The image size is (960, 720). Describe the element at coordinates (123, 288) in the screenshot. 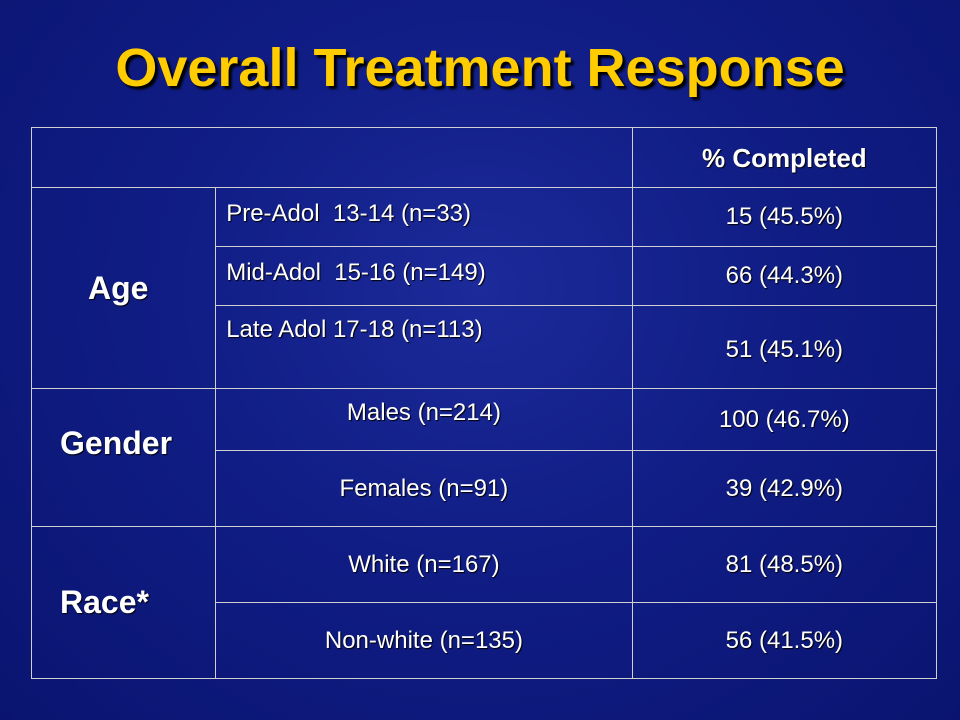

I see `category-age: Age` at that location.